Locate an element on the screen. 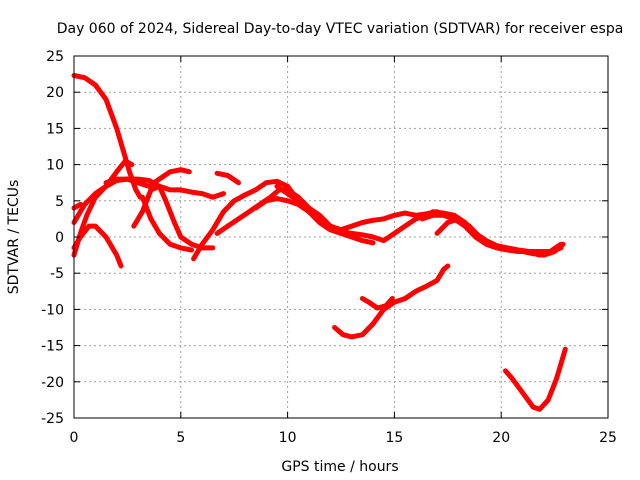 This screenshot has width=640, height=480. y-tick-label: 10 is located at coordinates (55, 166).